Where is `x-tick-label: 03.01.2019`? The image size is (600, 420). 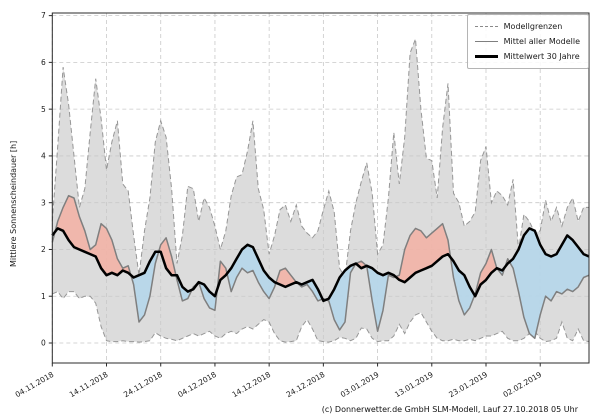 x-tick-label: 03.01.2019 is located at coordinates (360, 384).